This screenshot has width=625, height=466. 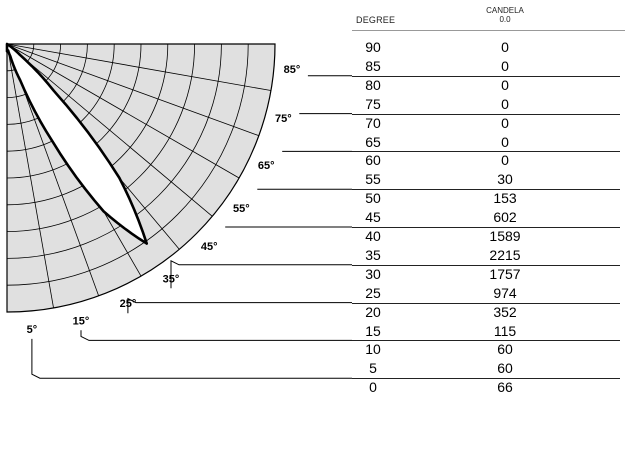 I want to click on candela-cell: 66, so click(x=505, y=387).